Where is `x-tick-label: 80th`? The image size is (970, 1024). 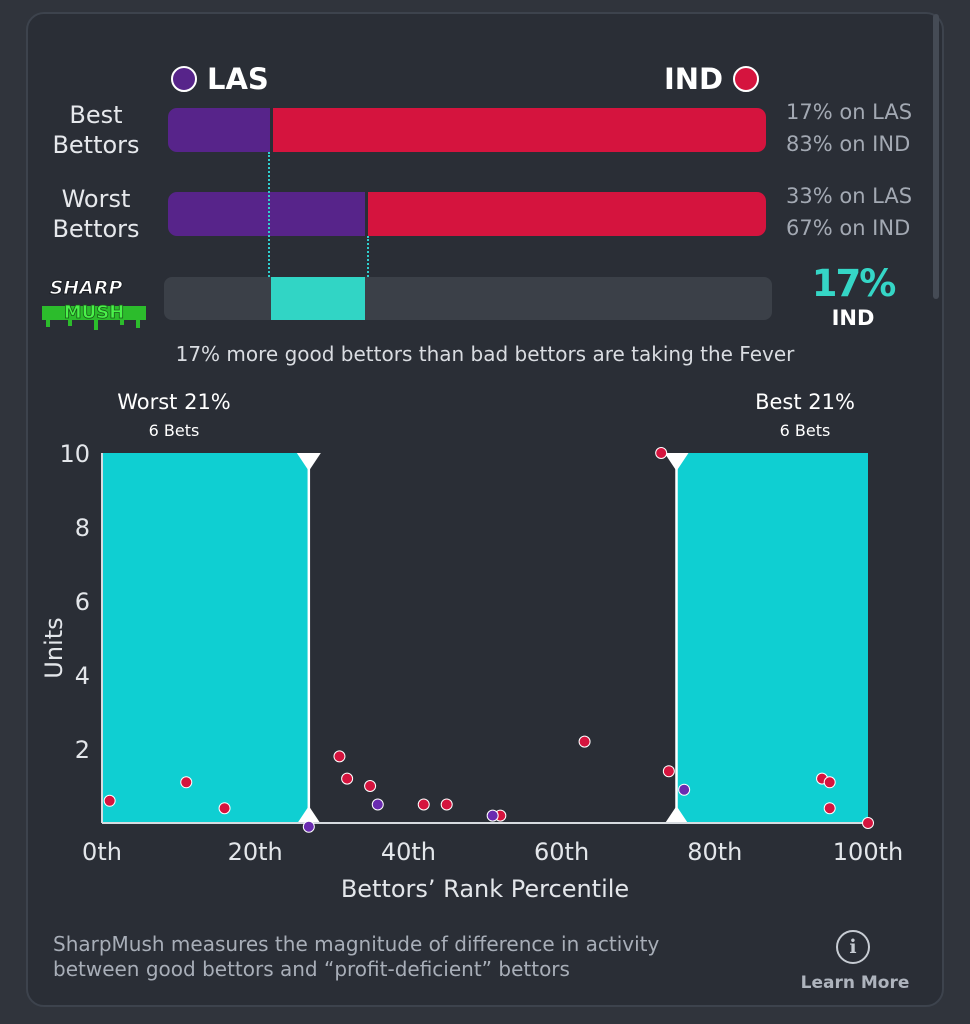 x-tick-label: 80th is located at coordinates (714, 852).